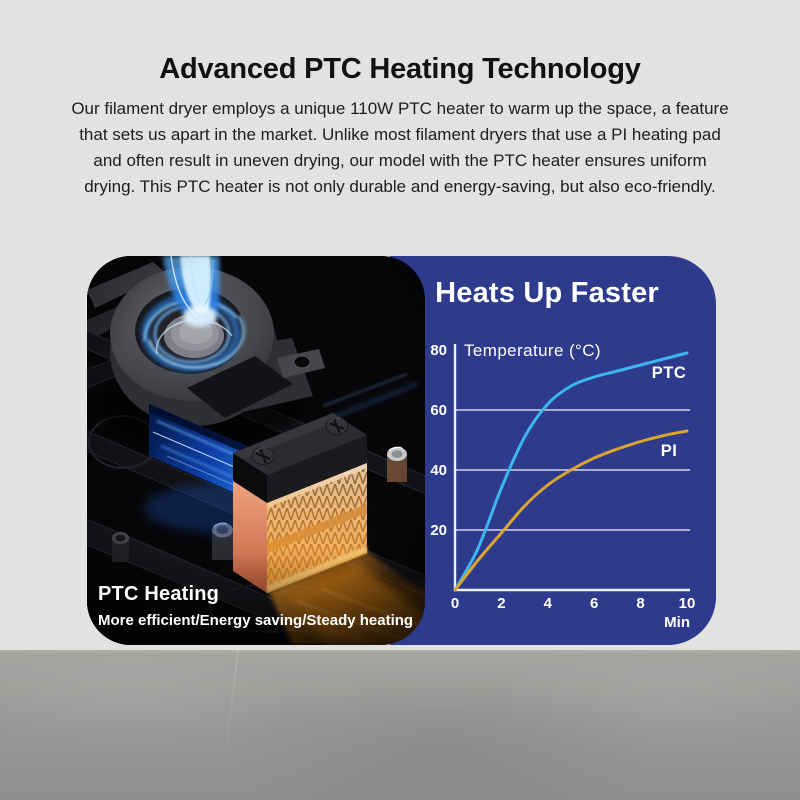  I want to click on photo-caption-title: PTC Heating, so click(159, 594).